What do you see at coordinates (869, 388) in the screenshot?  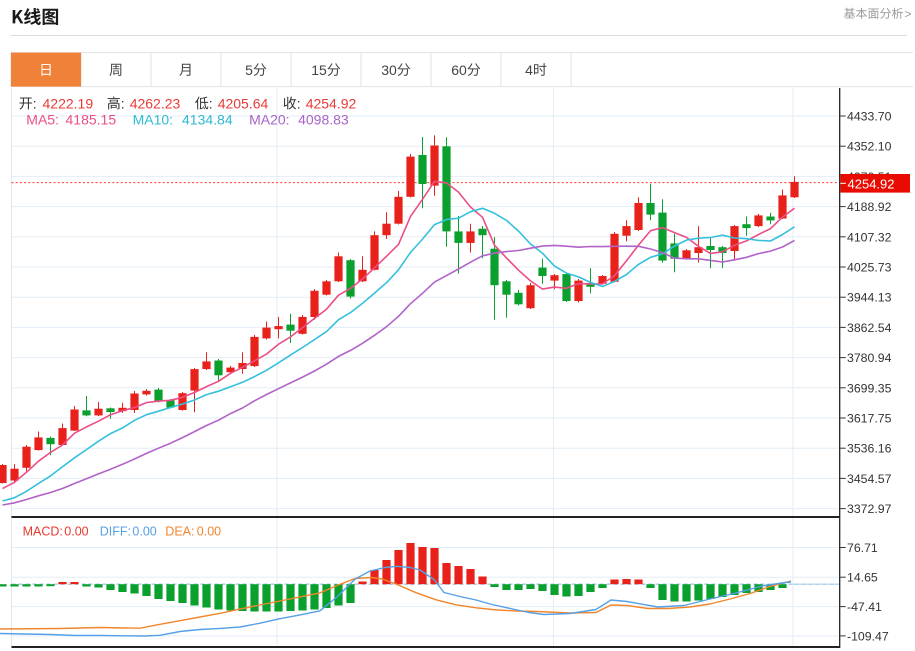 I see `svg-text: 3699.35` at bounding box center [869, 388].